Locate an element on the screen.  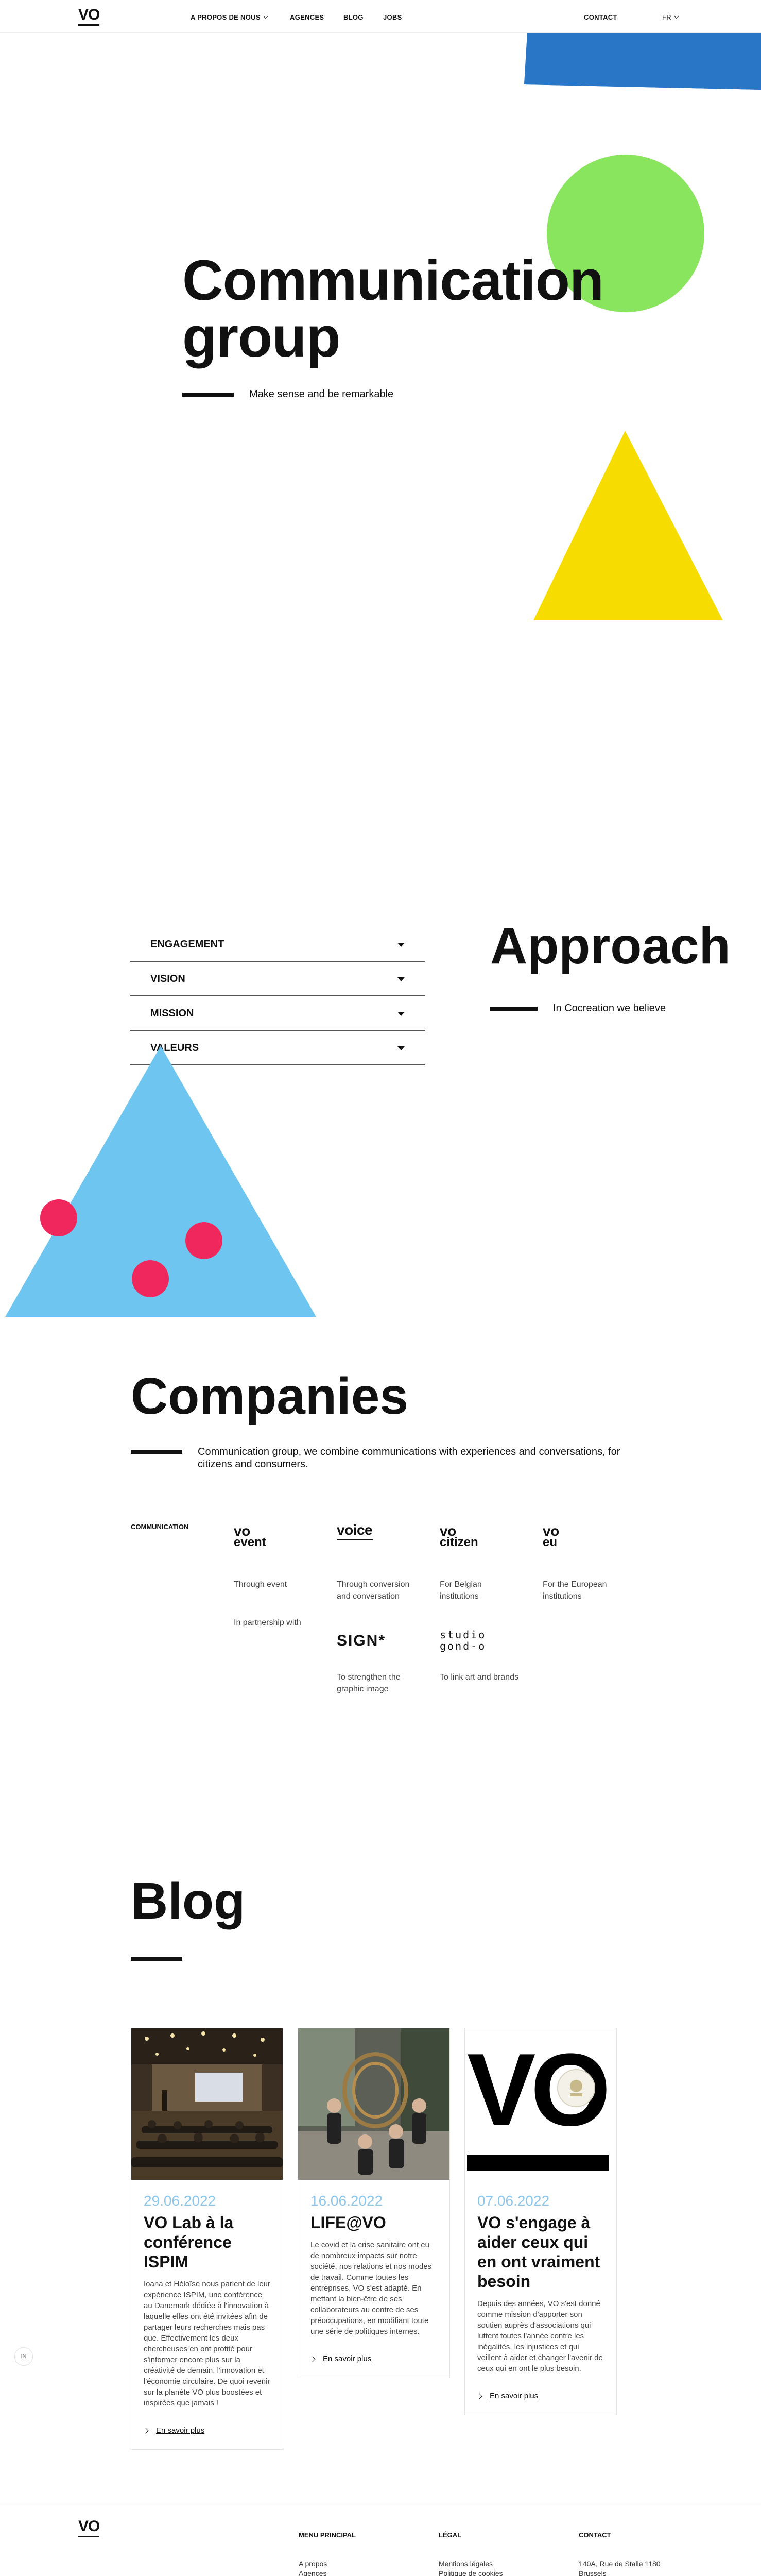
language-selector: FR is located at coordinates (670, 17).